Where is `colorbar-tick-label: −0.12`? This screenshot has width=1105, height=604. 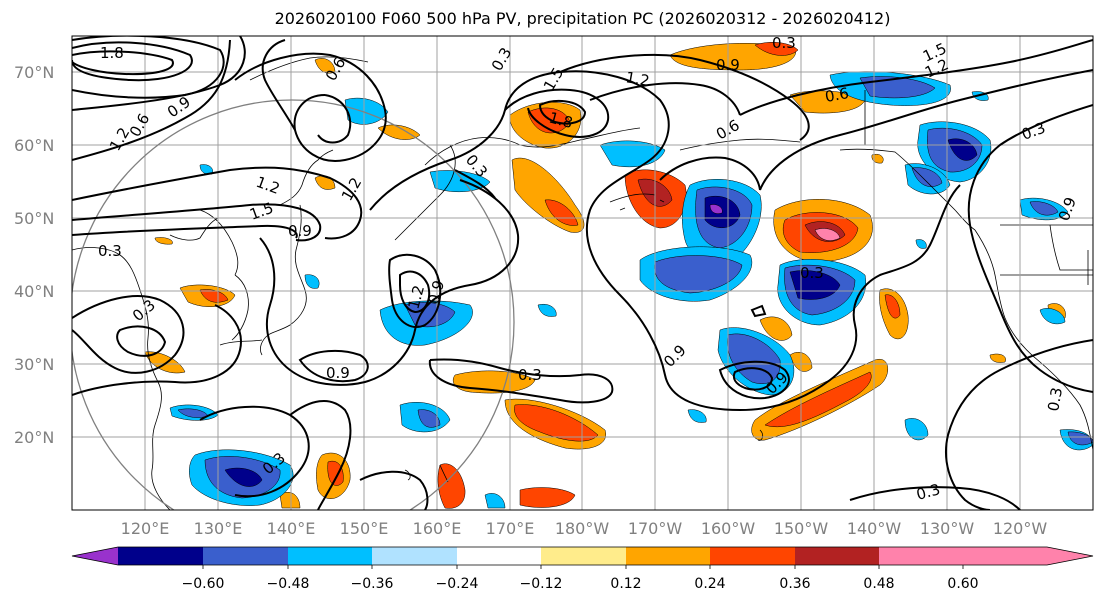 colorbar-tick-label: −0.12 is located at coordinates (541, 584).